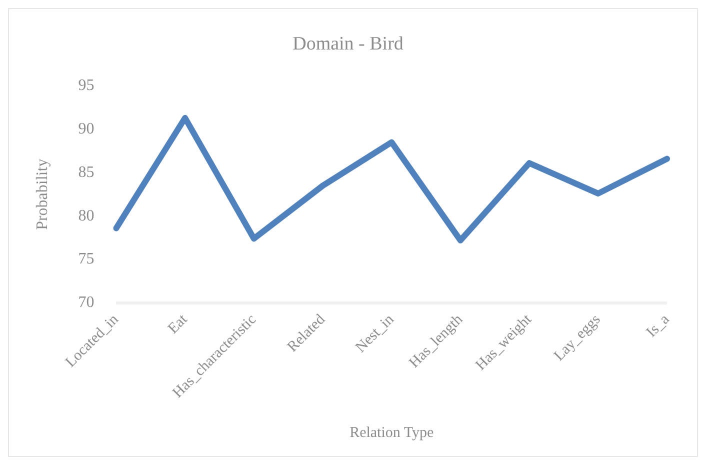 The height and width of the screenshot is (465, 706). I want to click on y-tick-label: 90, so click(86, 129).